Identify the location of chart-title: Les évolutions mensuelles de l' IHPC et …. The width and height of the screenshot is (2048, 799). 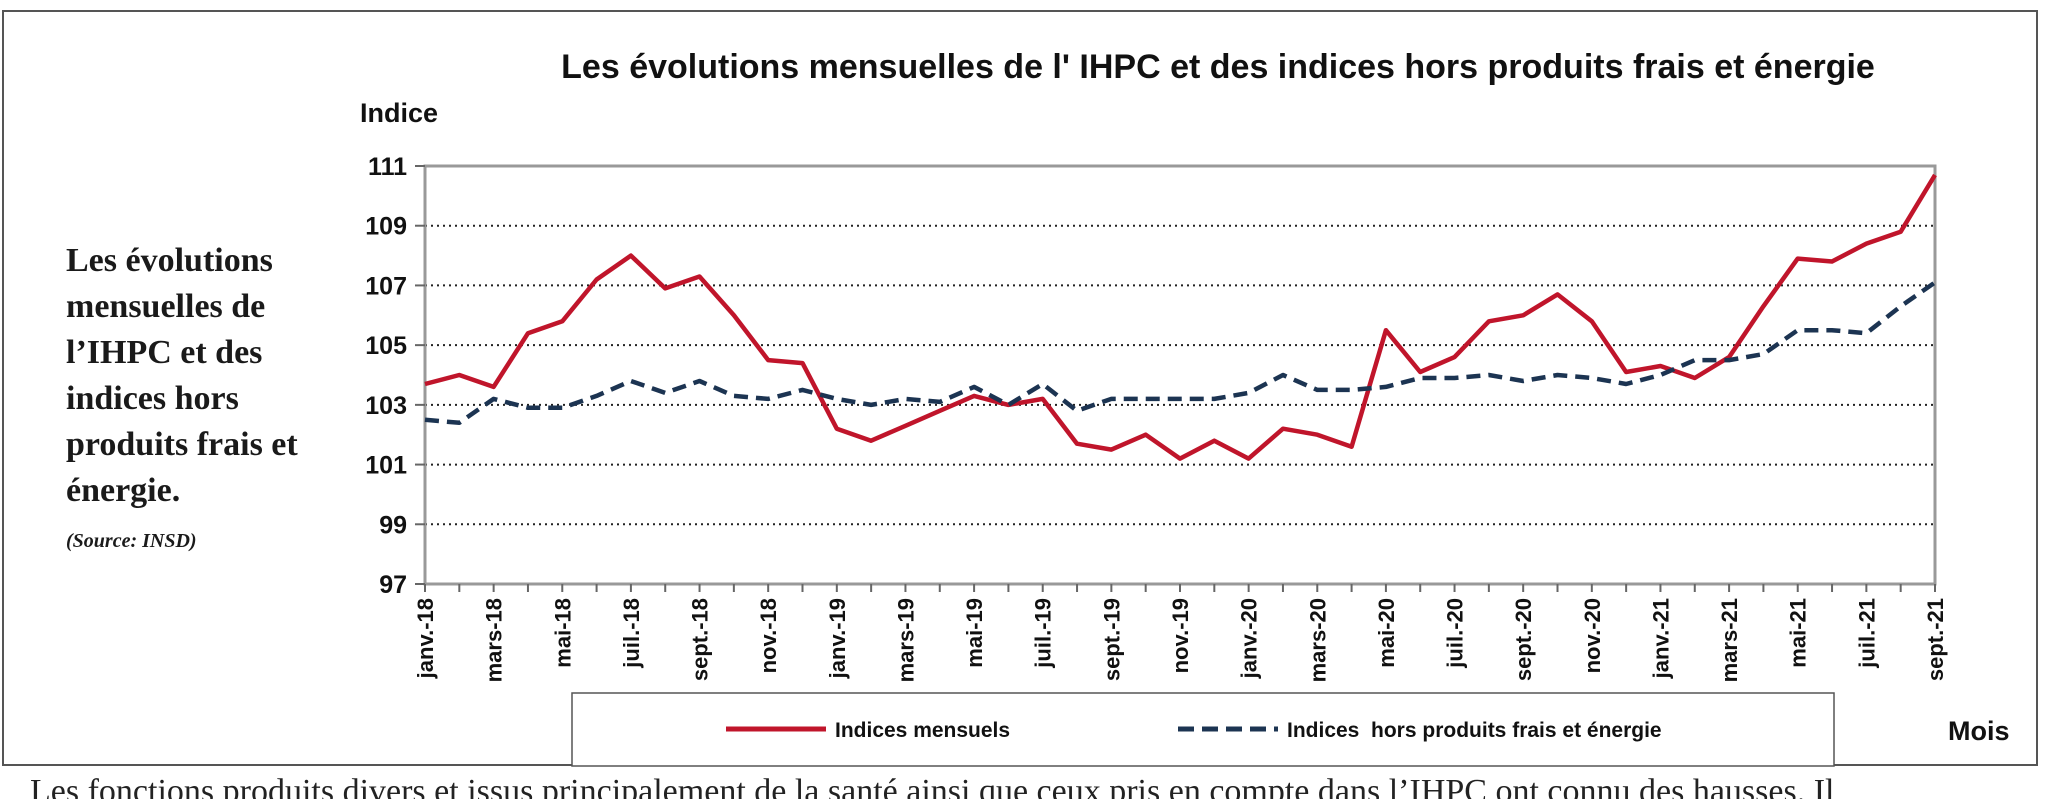
(1218, 67).